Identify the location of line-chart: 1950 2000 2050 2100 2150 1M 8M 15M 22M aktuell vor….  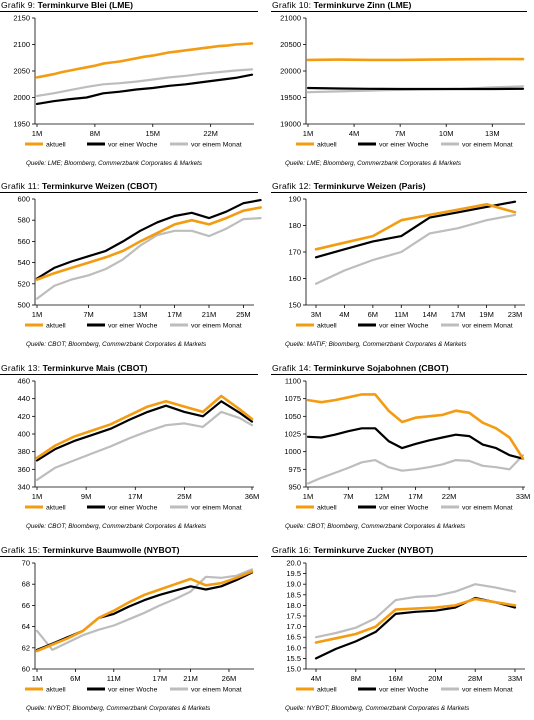
(133, 81).